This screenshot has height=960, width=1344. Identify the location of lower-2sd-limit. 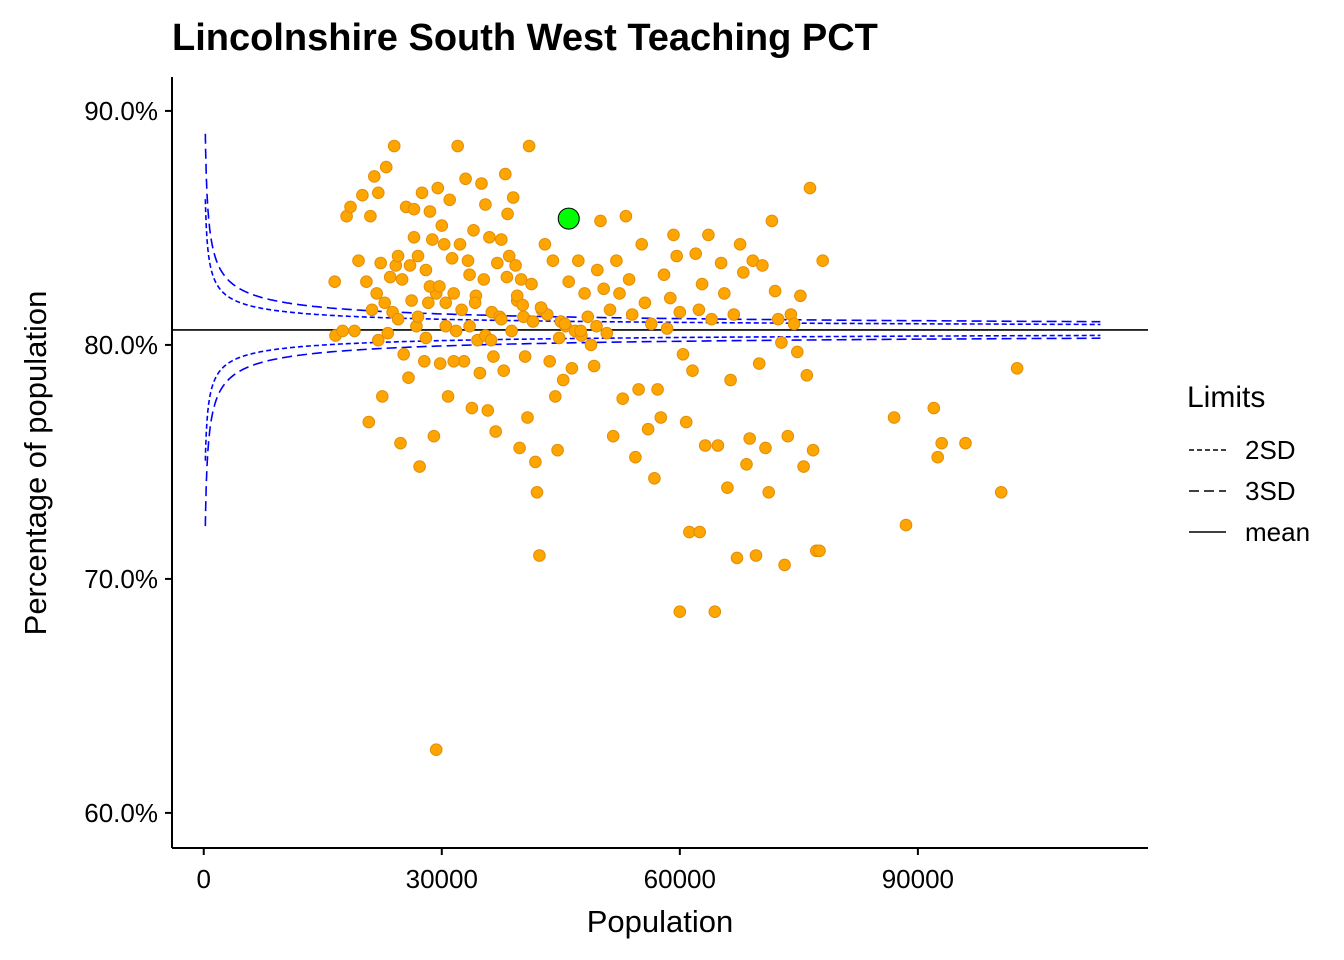
(652, 397).